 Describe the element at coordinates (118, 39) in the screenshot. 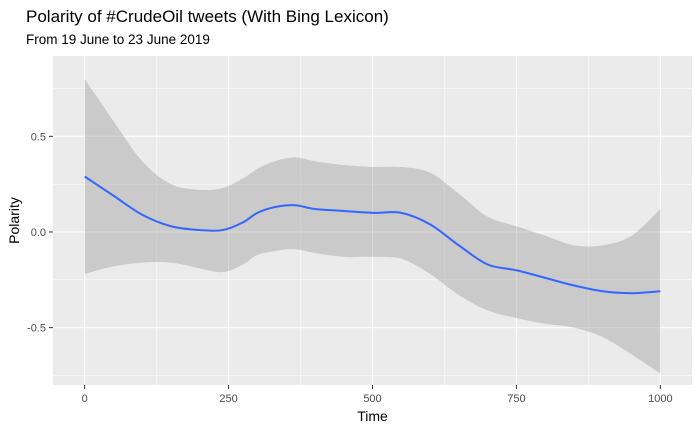

I see `chart-subtitle: From 19 June to 23 June 2019` at that location.